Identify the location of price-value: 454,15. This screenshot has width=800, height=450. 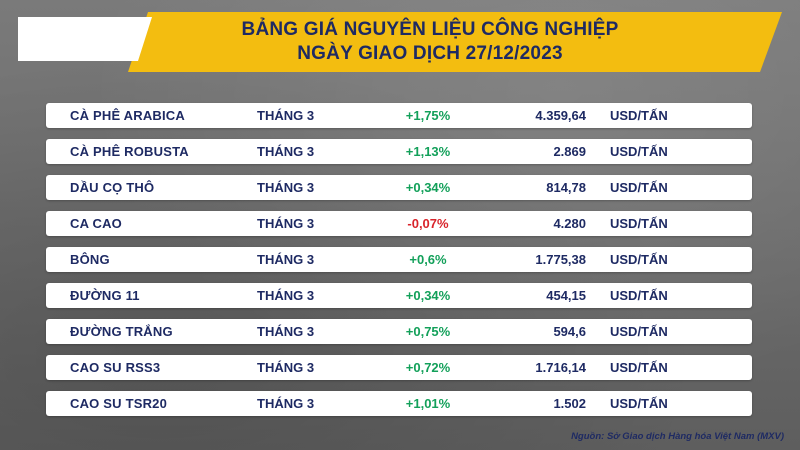
(566, 295).